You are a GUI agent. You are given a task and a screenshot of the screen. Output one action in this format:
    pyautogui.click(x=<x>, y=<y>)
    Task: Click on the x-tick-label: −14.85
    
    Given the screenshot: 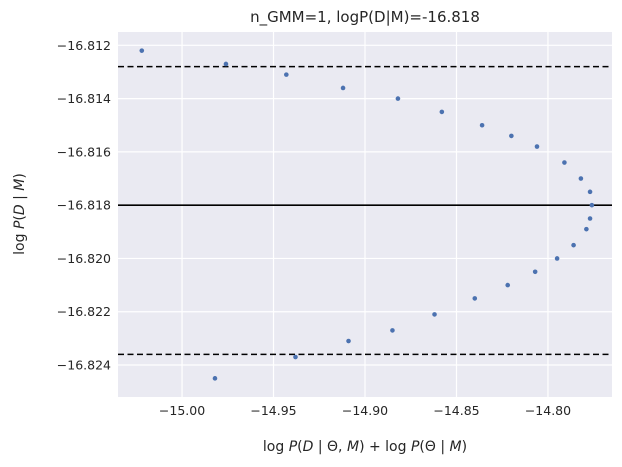 What is the action you would take?
    pyautogui.click(x=456, y=410)
    